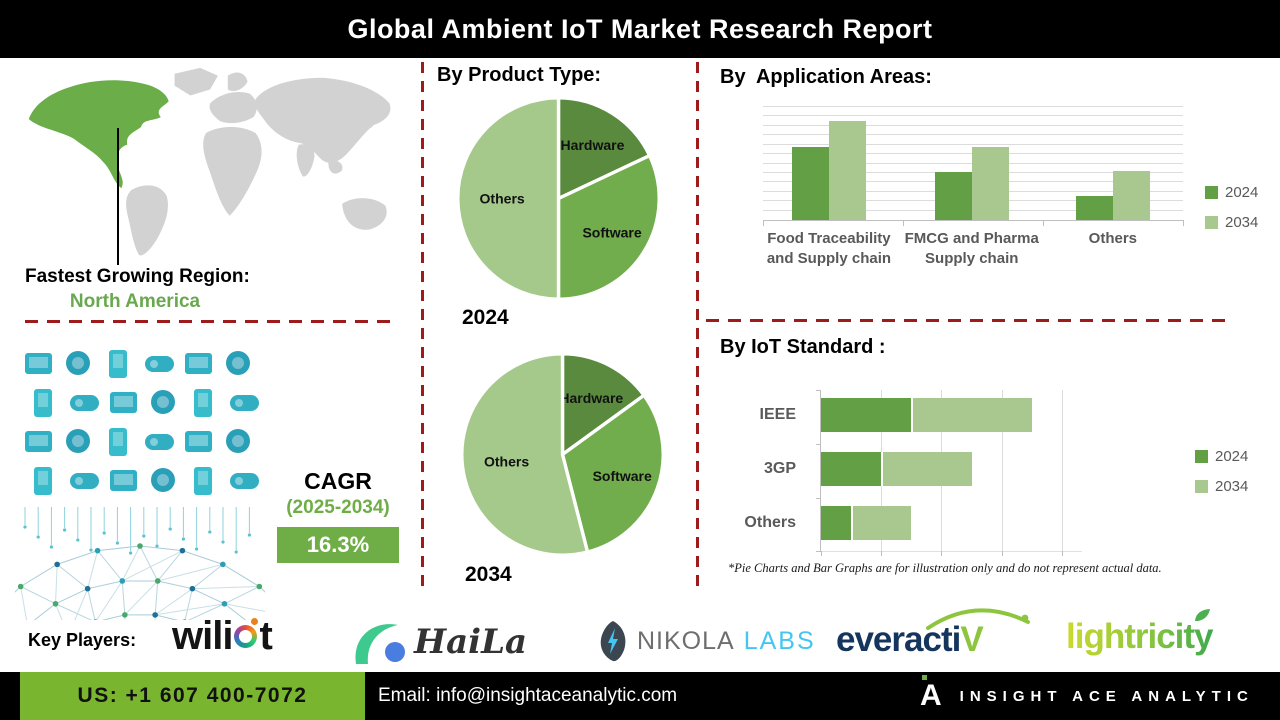 This screenshot has height=720, width=1280. What do you see at coordinates (990, 475) in the screenshot?
I see `iot-standard-chart: IEEE 3GP Others 2024 2034` at bounding box center [990, 475].